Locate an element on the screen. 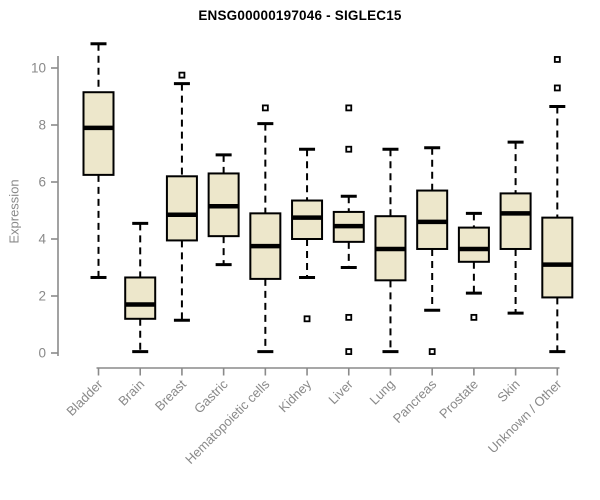 The width and height of the screenshot is (600, 500). boxplot-lung is located at coordinates (390, 250).